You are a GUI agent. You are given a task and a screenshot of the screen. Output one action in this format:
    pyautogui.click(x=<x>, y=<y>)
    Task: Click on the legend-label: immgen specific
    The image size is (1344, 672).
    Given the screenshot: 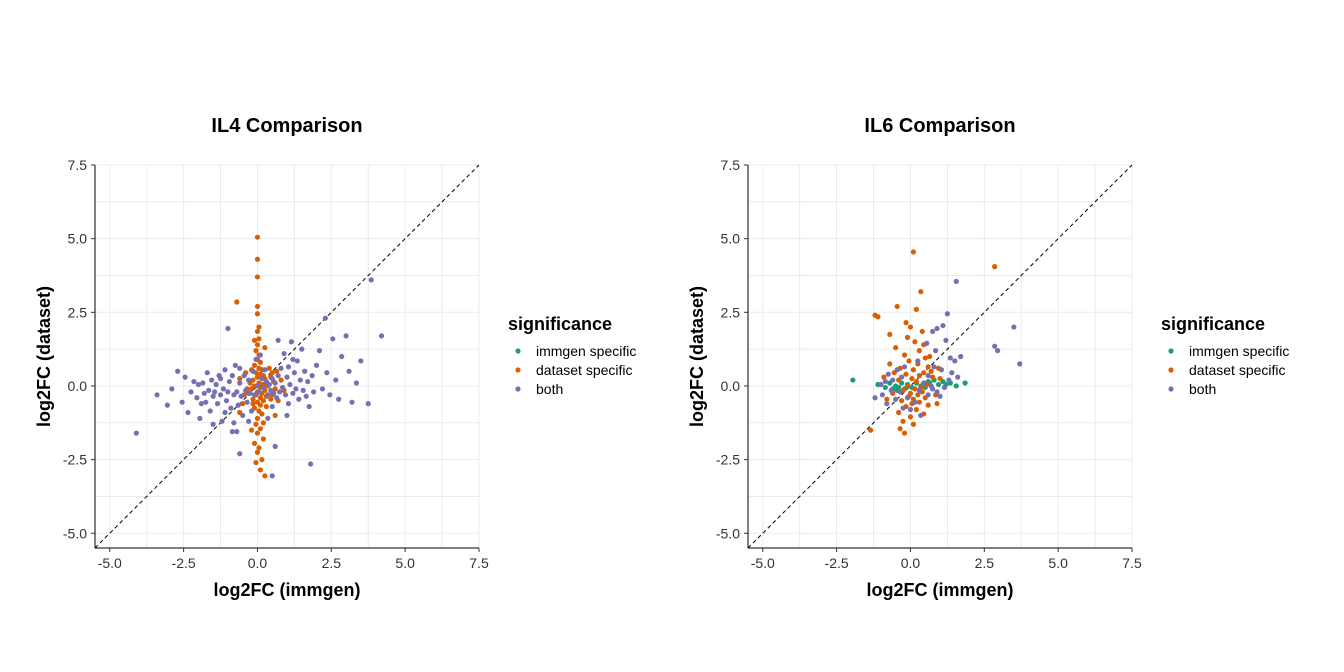 What is the action you would take?
    pyautogui.click(x=1239, y=351)
    